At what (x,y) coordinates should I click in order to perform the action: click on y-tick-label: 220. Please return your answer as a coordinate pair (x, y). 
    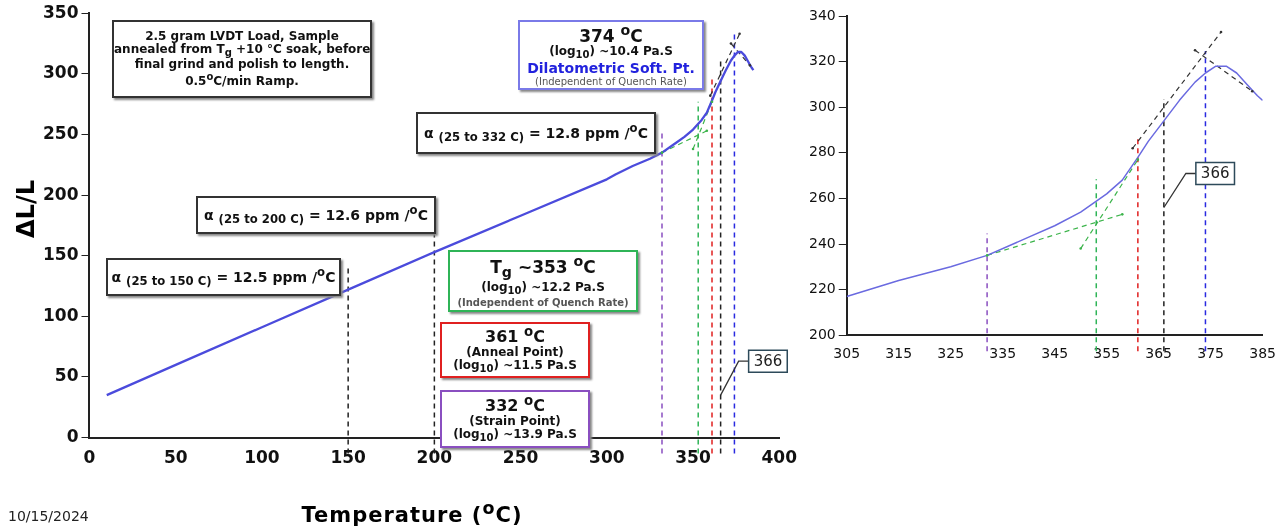
    Looking at the image, I should click on (822, 288).